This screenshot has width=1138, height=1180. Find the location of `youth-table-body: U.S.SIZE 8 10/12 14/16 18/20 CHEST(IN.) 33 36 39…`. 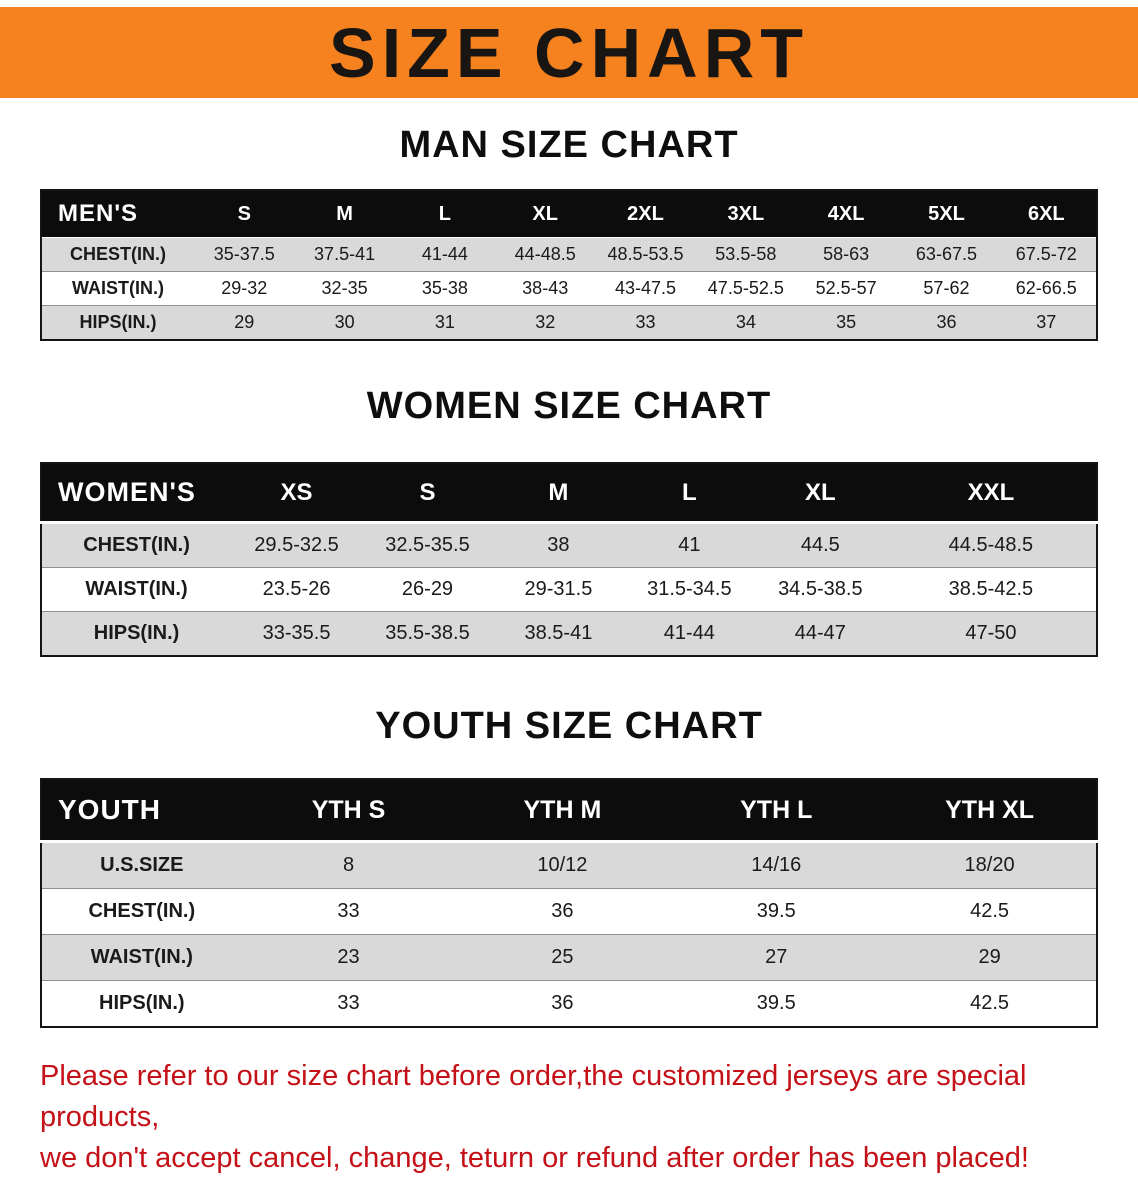

youth-table-body: U.S.SIZE 8 10/12 14/16 18/20 CHEST(IN.) 33 36 39… is located at coordinates (569, 934).